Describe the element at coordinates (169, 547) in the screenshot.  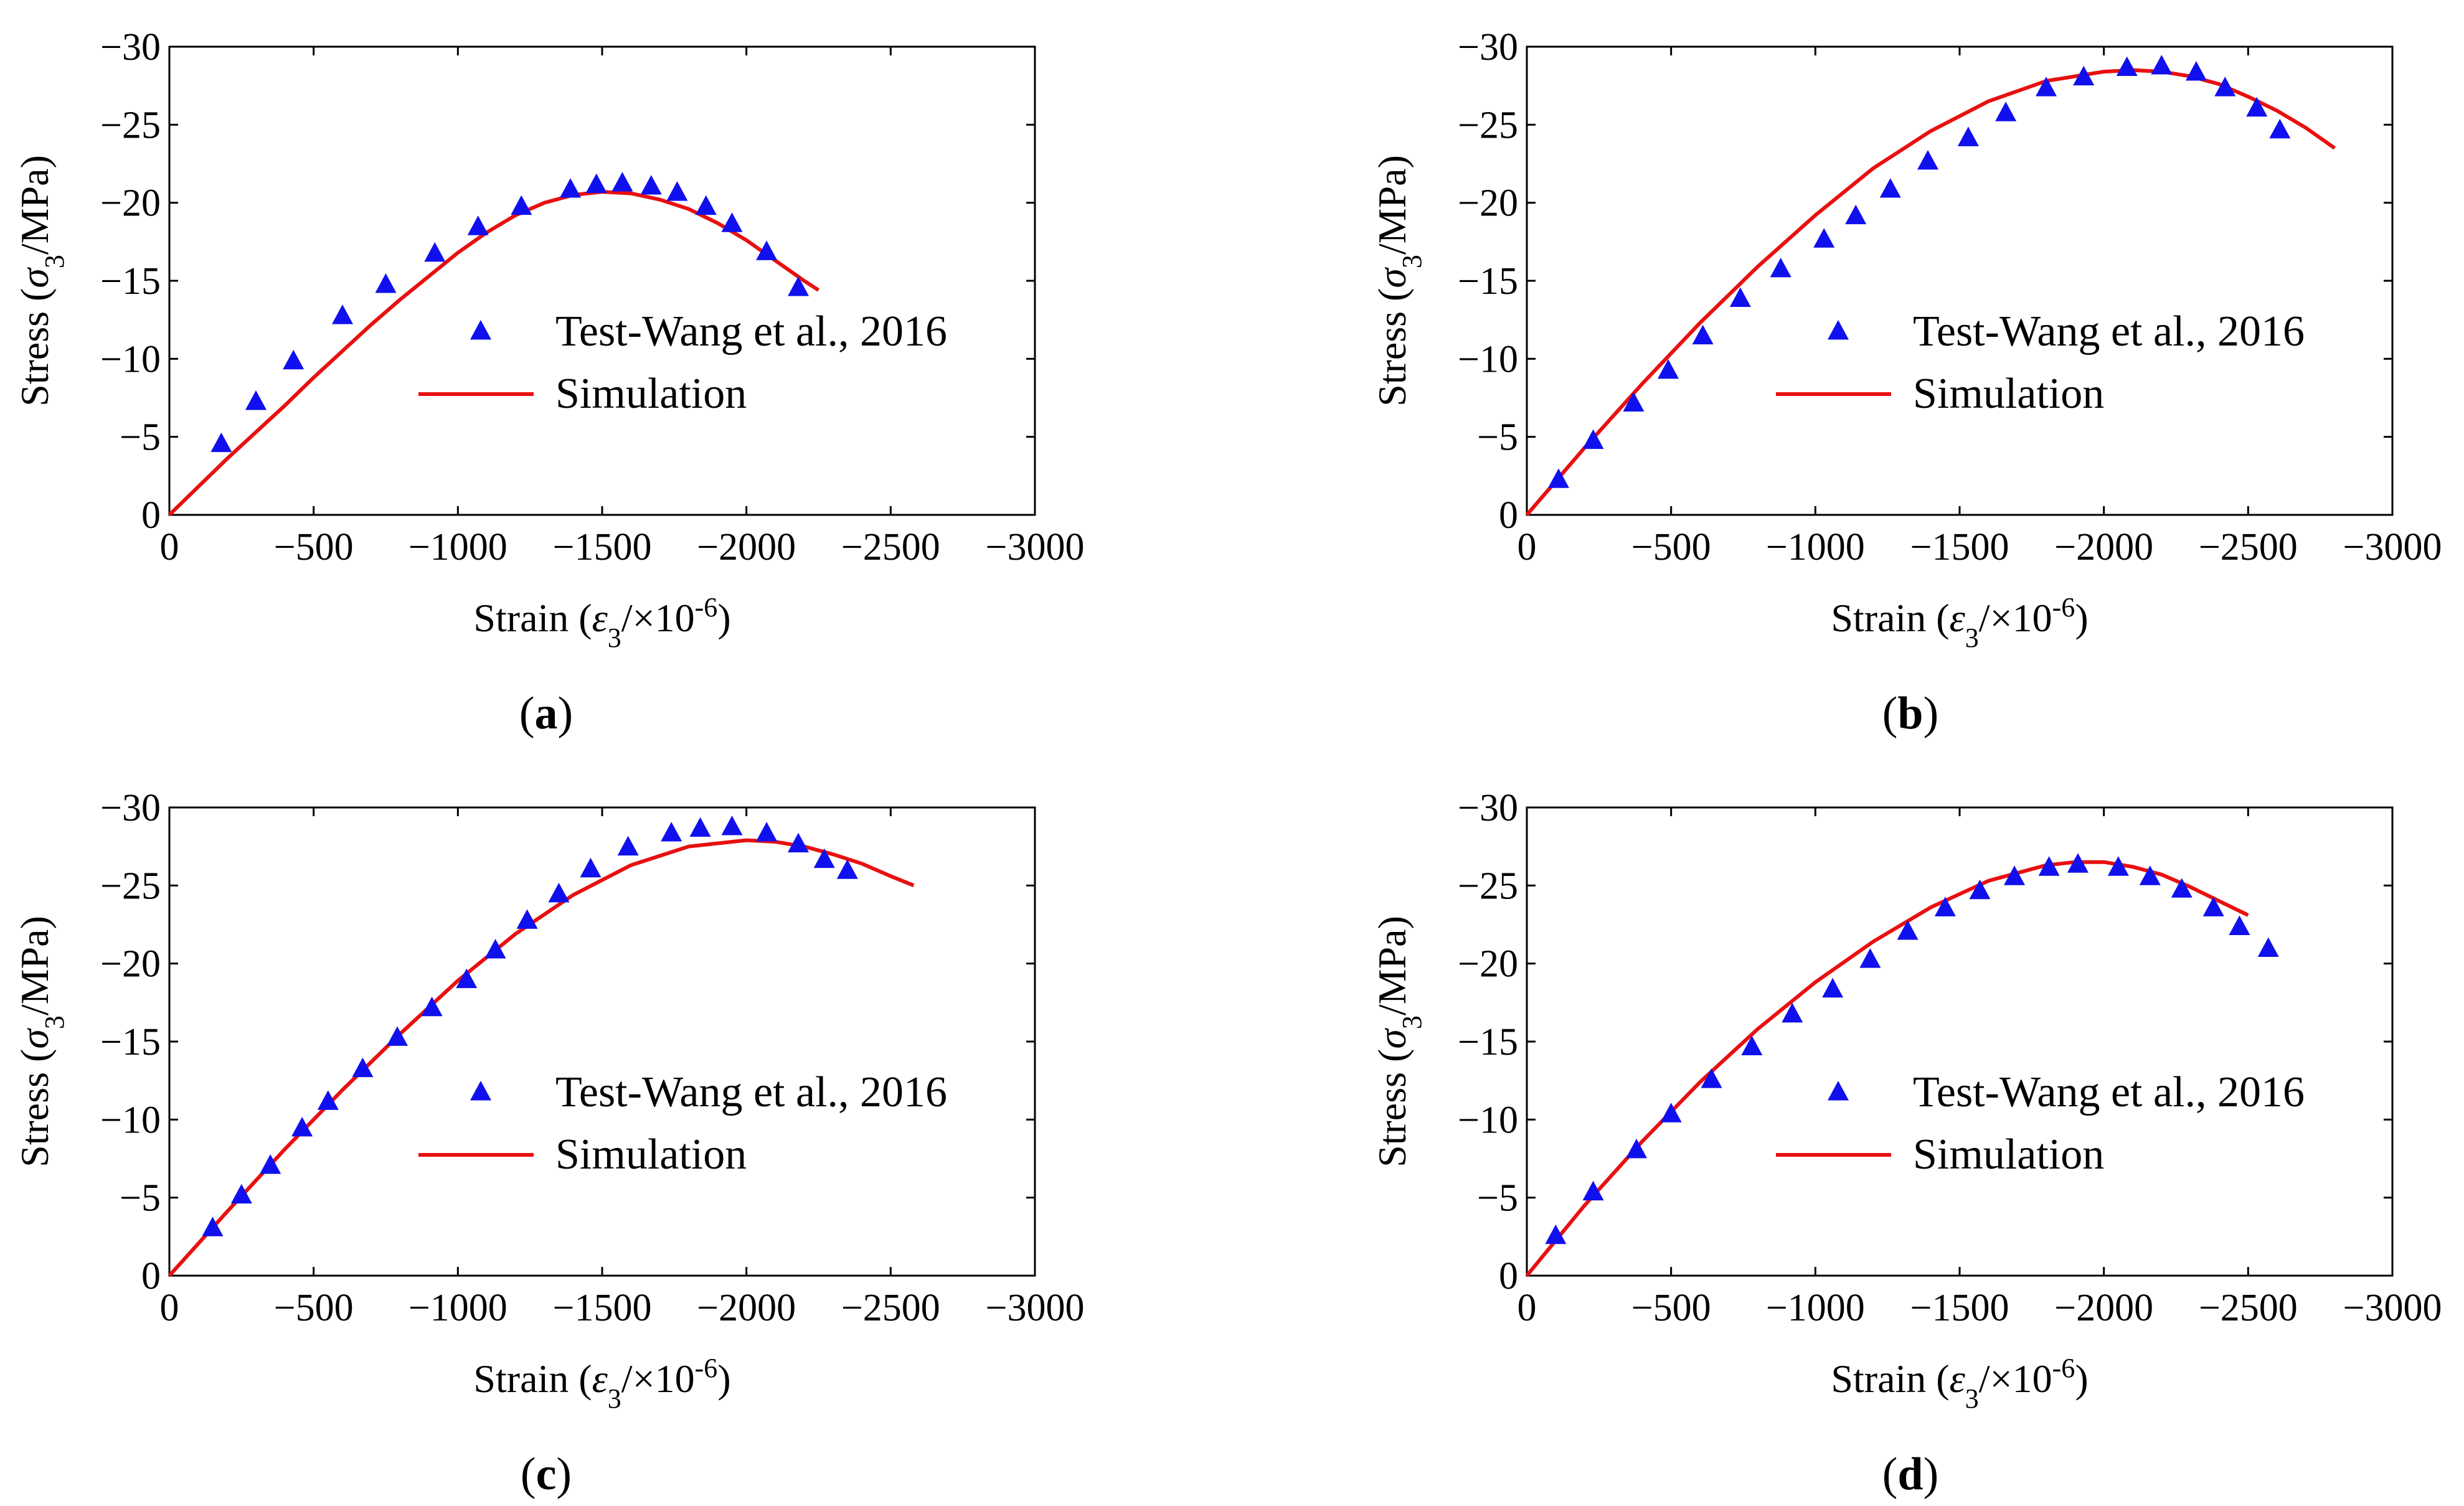
I see `x-tick-label: 0` at that location.